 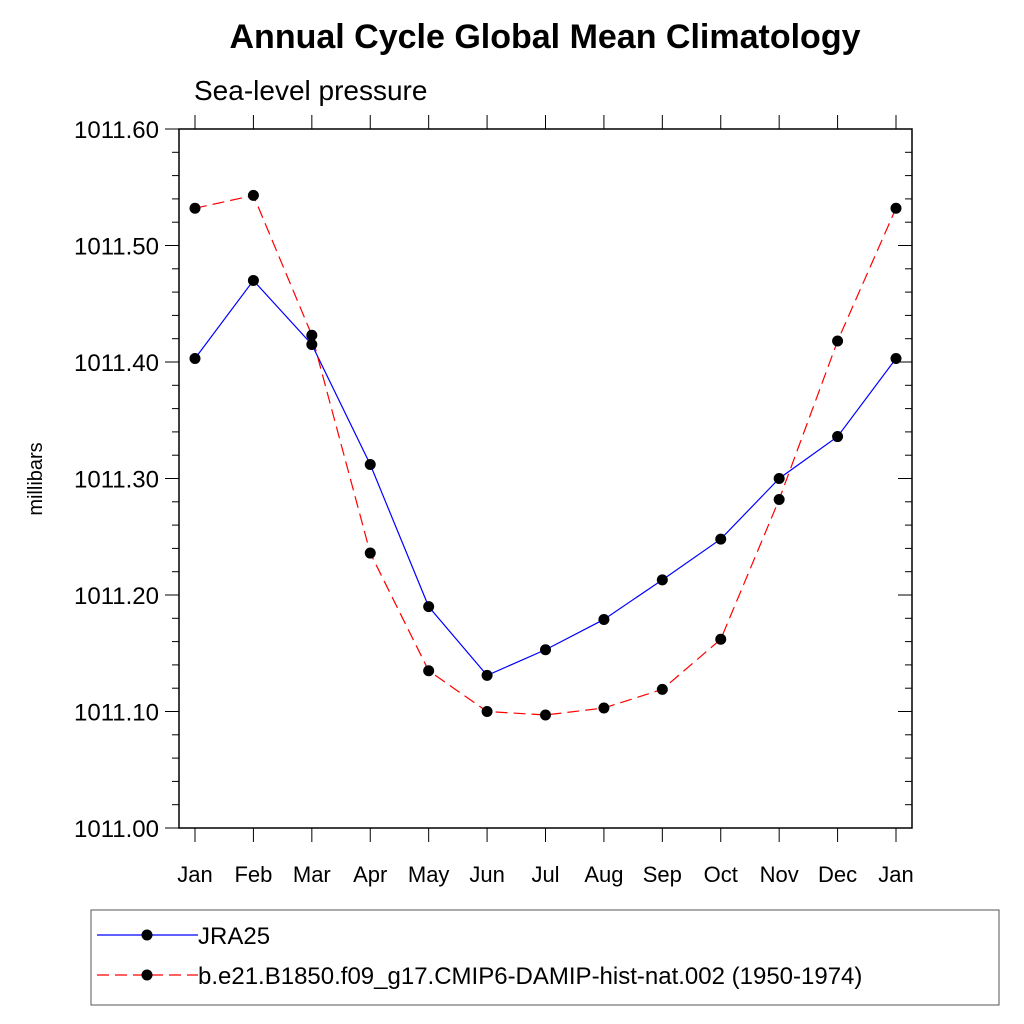 I want to click on x-tick-label: May, so click(x=429, y=874).